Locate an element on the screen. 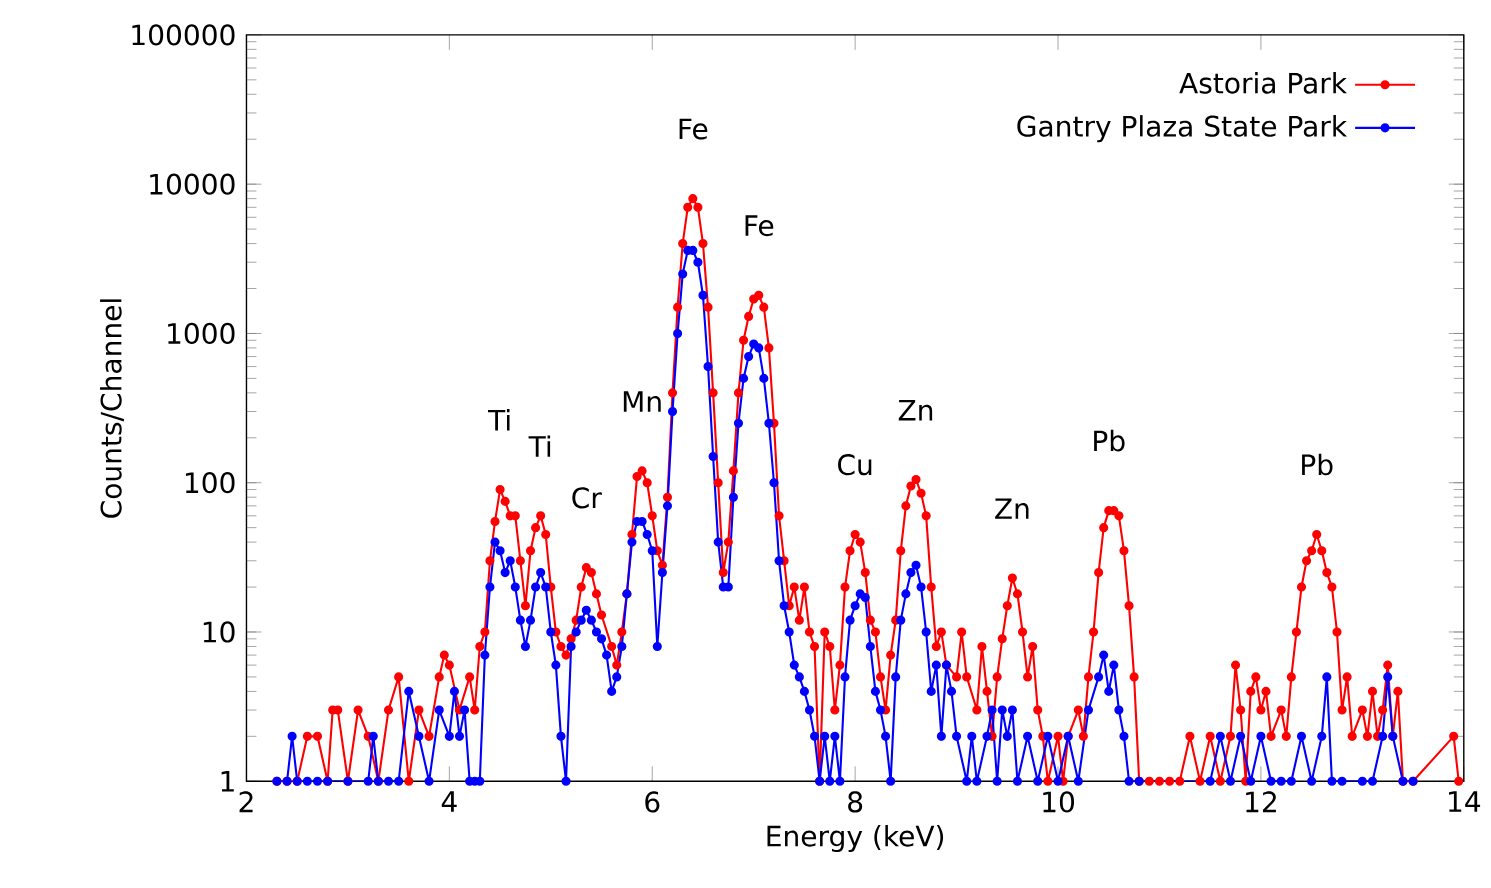  y-tick-label: 1000 is located at coordinates (201, 333).